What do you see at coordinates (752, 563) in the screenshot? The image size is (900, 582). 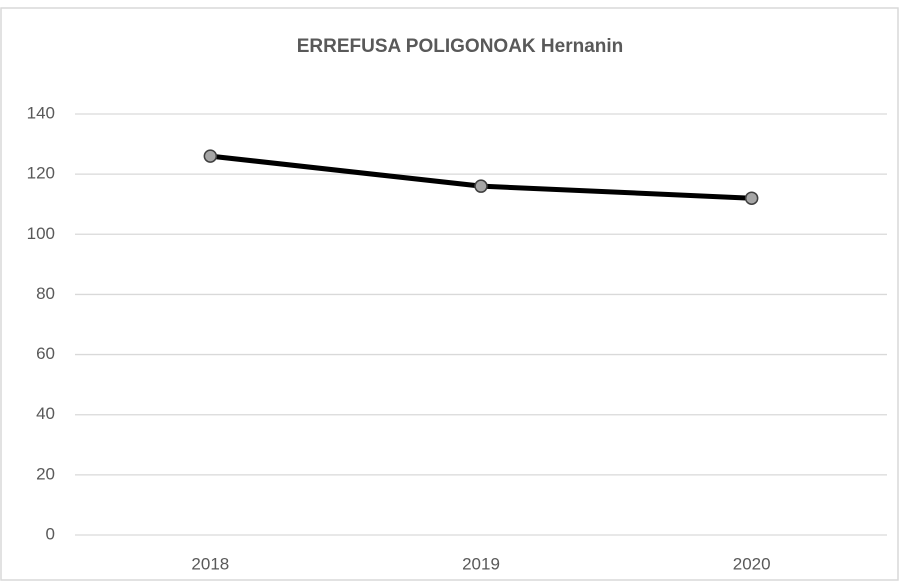 I see `x-tick-label: 2020` at bounding box center [752, 563].